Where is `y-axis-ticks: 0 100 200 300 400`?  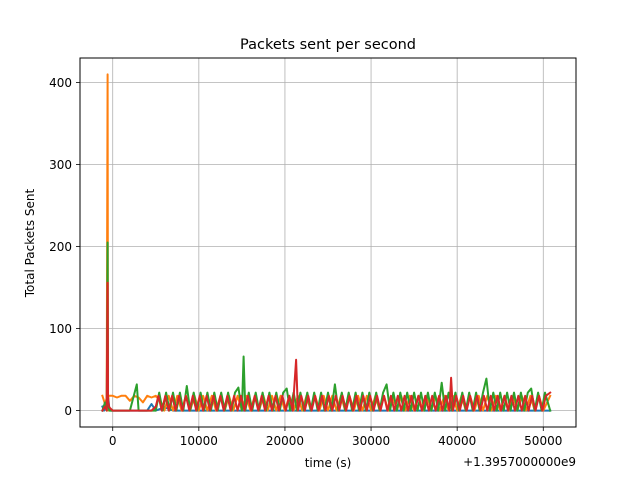 y-axis-ticks: 0 100 200 300 400 is located at coordinates (64, 247).